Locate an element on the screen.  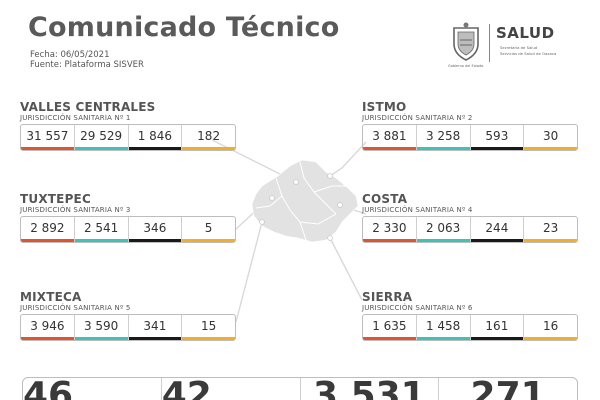
stat-value: 244 is located at coordinates (497, 228).